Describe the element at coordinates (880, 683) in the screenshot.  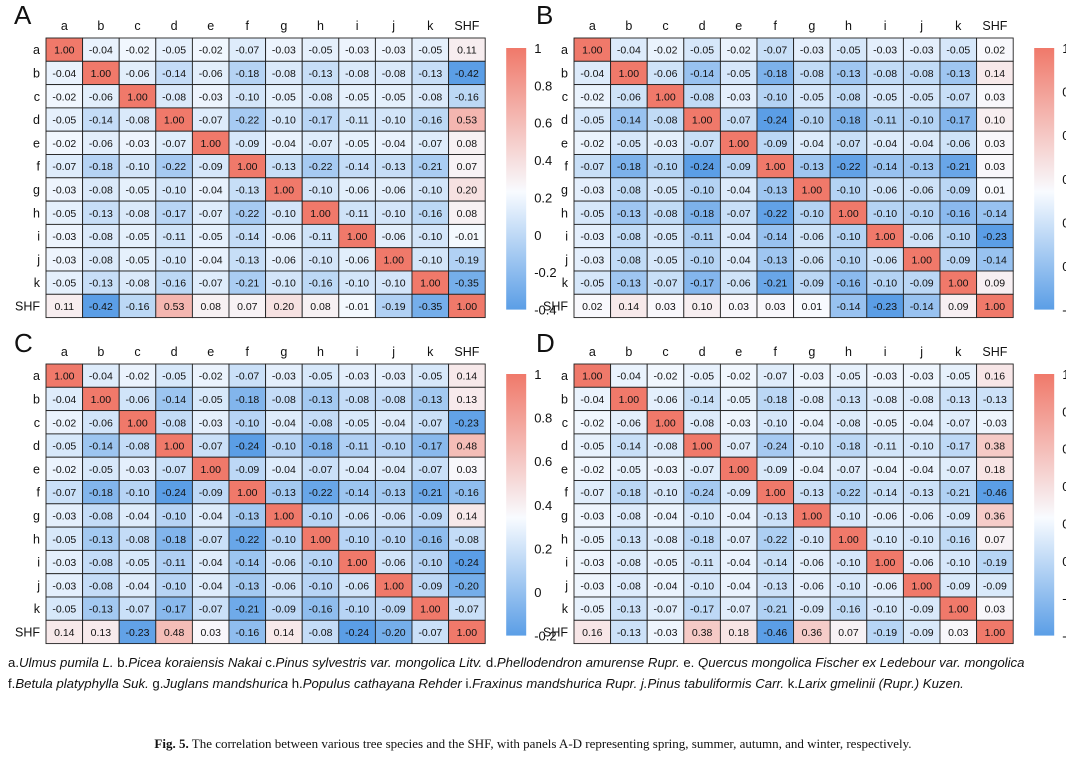
I see `species-note-segment: Larix gmelinii (Rupr.) Kuzen.` at that location.